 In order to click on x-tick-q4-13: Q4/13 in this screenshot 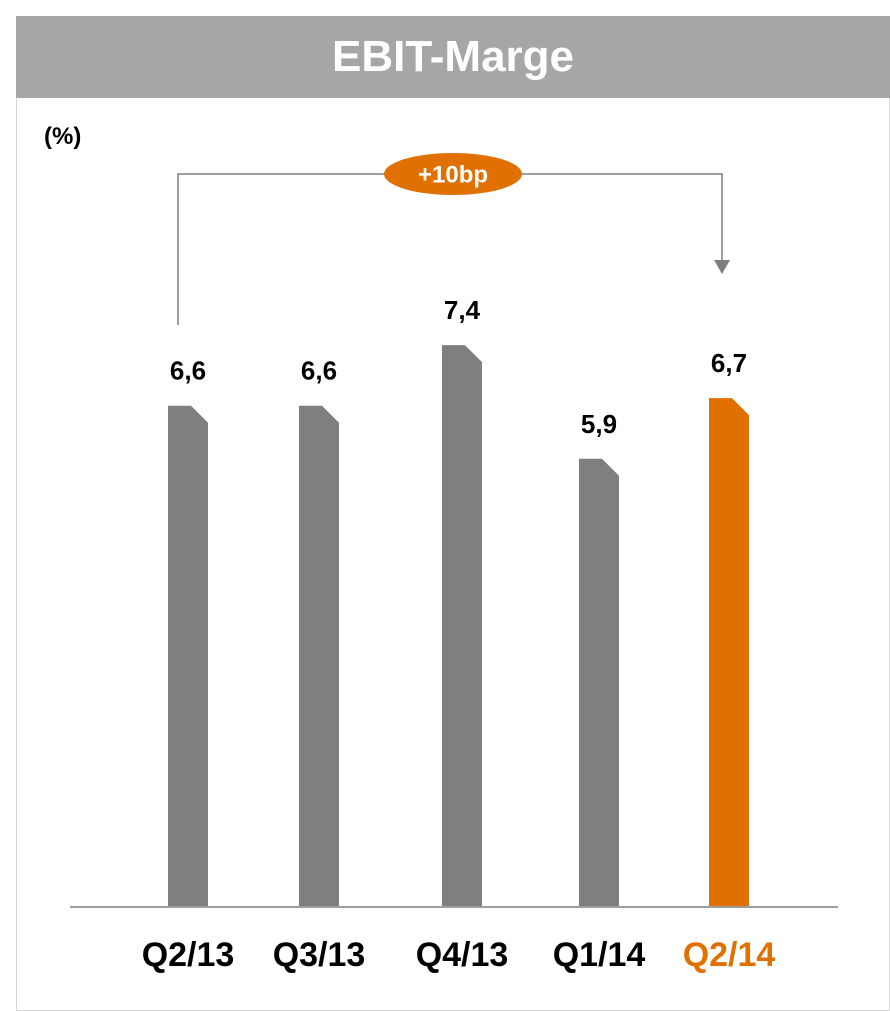, I will do `click(462, 955)`.